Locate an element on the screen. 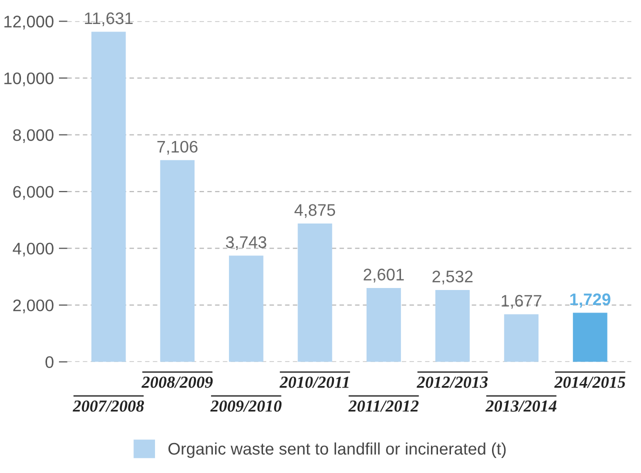 This screenshot has height=473, width=641. x-tick-label: 2010/2011 is located at coordinates (314, 382).